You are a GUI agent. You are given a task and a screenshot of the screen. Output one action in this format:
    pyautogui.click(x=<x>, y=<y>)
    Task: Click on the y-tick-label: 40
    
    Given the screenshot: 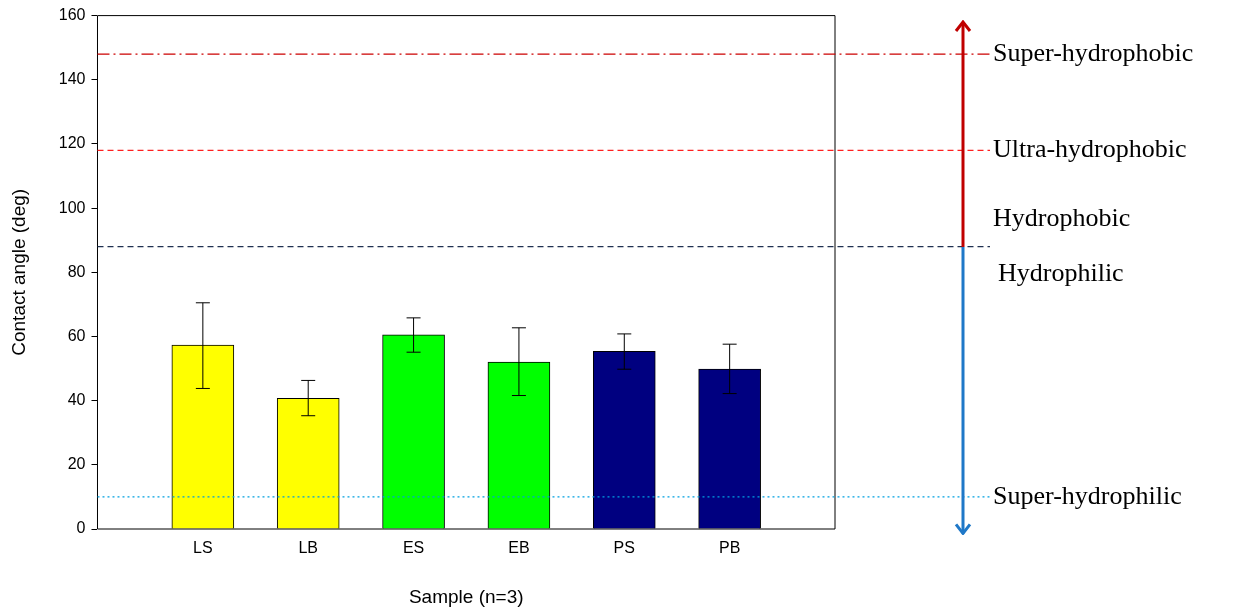 What is the action you would take?
    pyautogui.click(x=76, y=400)
    